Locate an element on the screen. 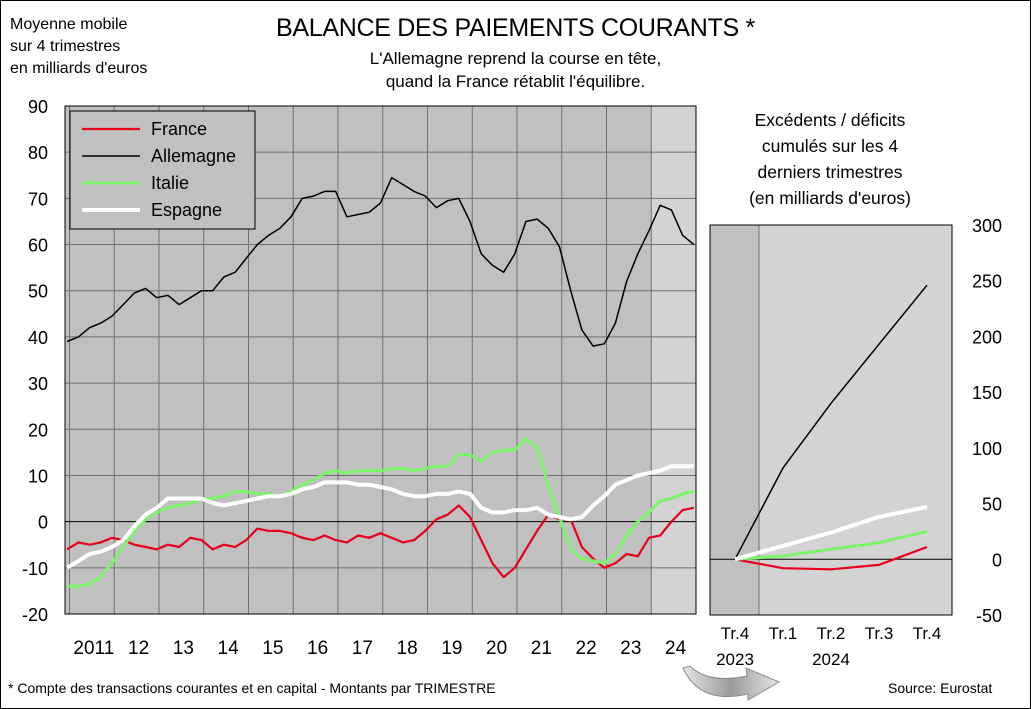 The image size is (1031, 709). y-tick-label: 40 is located at coordinates (38, 338).